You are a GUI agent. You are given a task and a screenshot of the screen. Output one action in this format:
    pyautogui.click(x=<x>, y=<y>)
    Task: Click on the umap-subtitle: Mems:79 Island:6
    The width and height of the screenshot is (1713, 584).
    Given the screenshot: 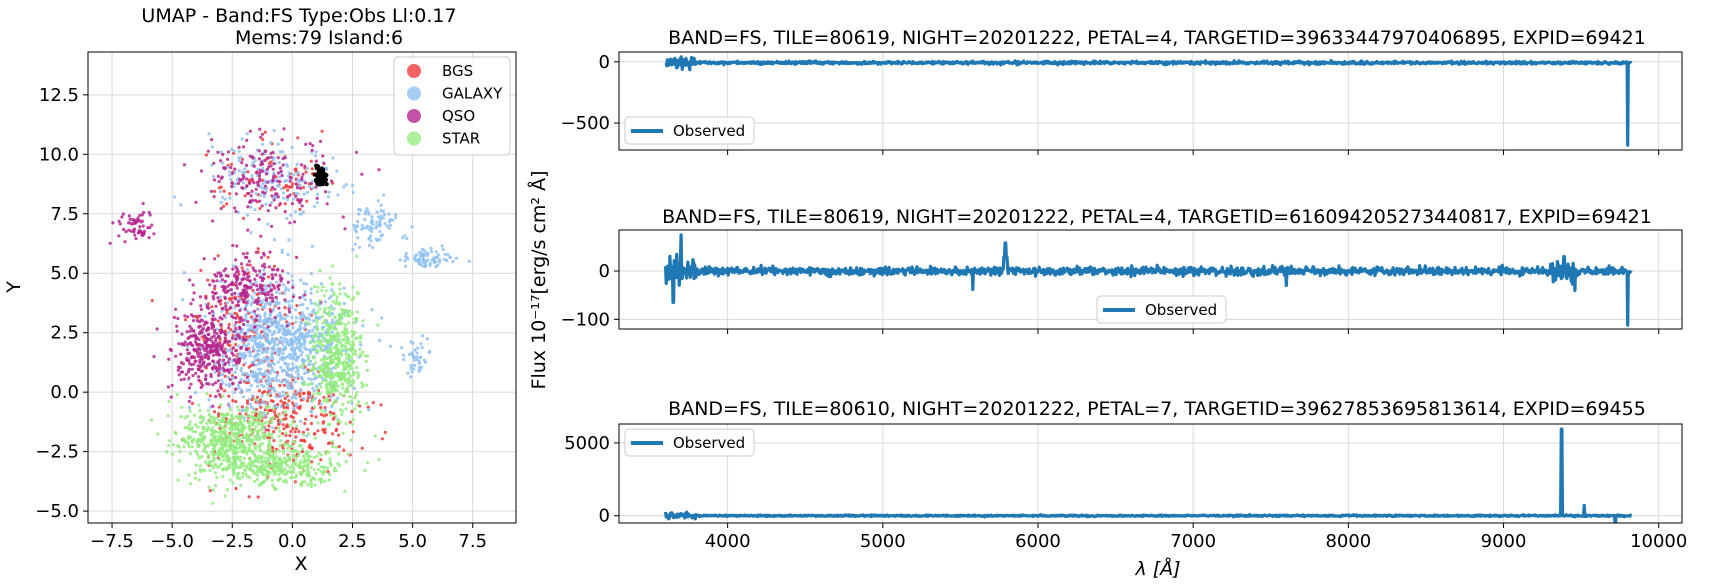 What is the action you would take?
    pyautogui.click(x=319, y=38)
    